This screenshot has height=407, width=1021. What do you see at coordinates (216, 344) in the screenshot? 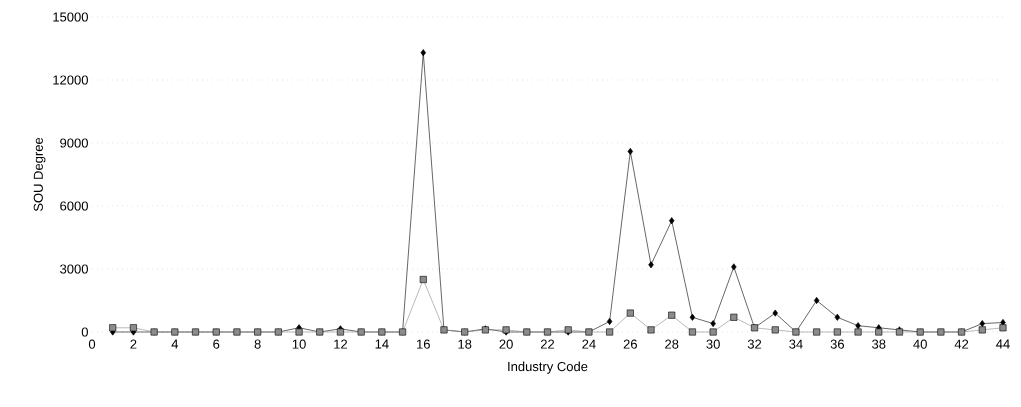
I see `x-tick-label: 6` at bounding box center [216, 344].